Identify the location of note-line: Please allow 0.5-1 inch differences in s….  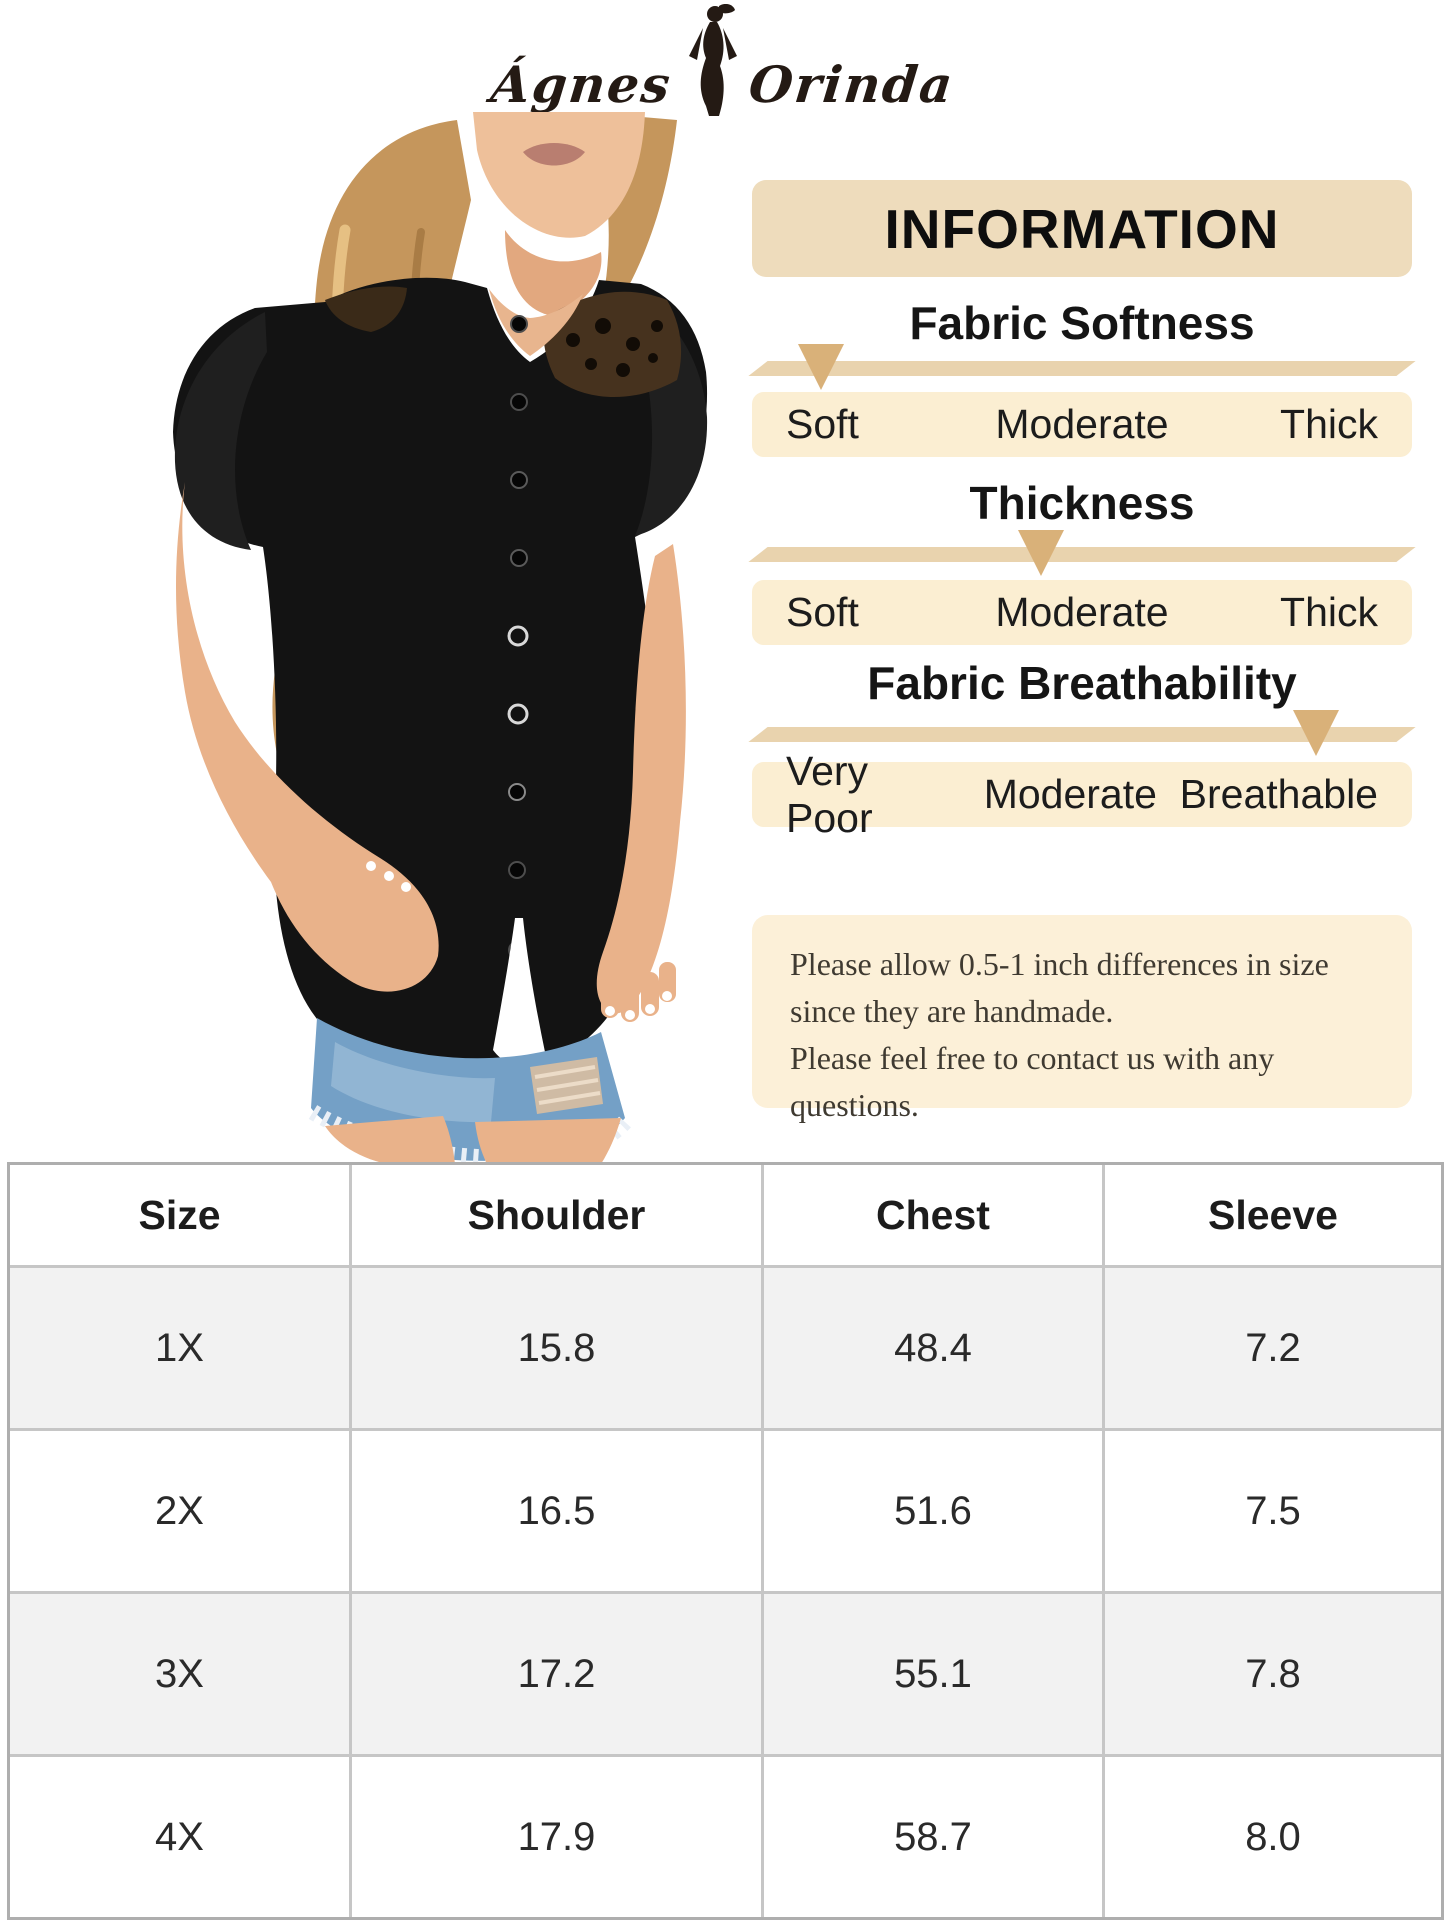
(1059, 964).